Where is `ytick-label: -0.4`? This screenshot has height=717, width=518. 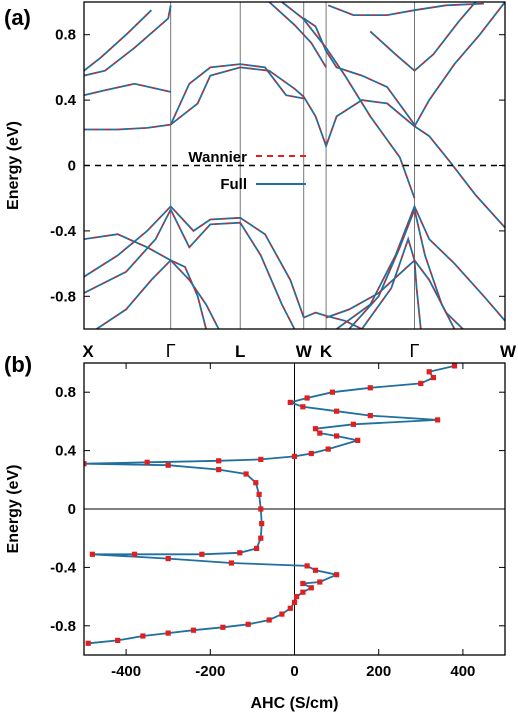
ytick-label: -0.4 is located at coordinates (63, 567).